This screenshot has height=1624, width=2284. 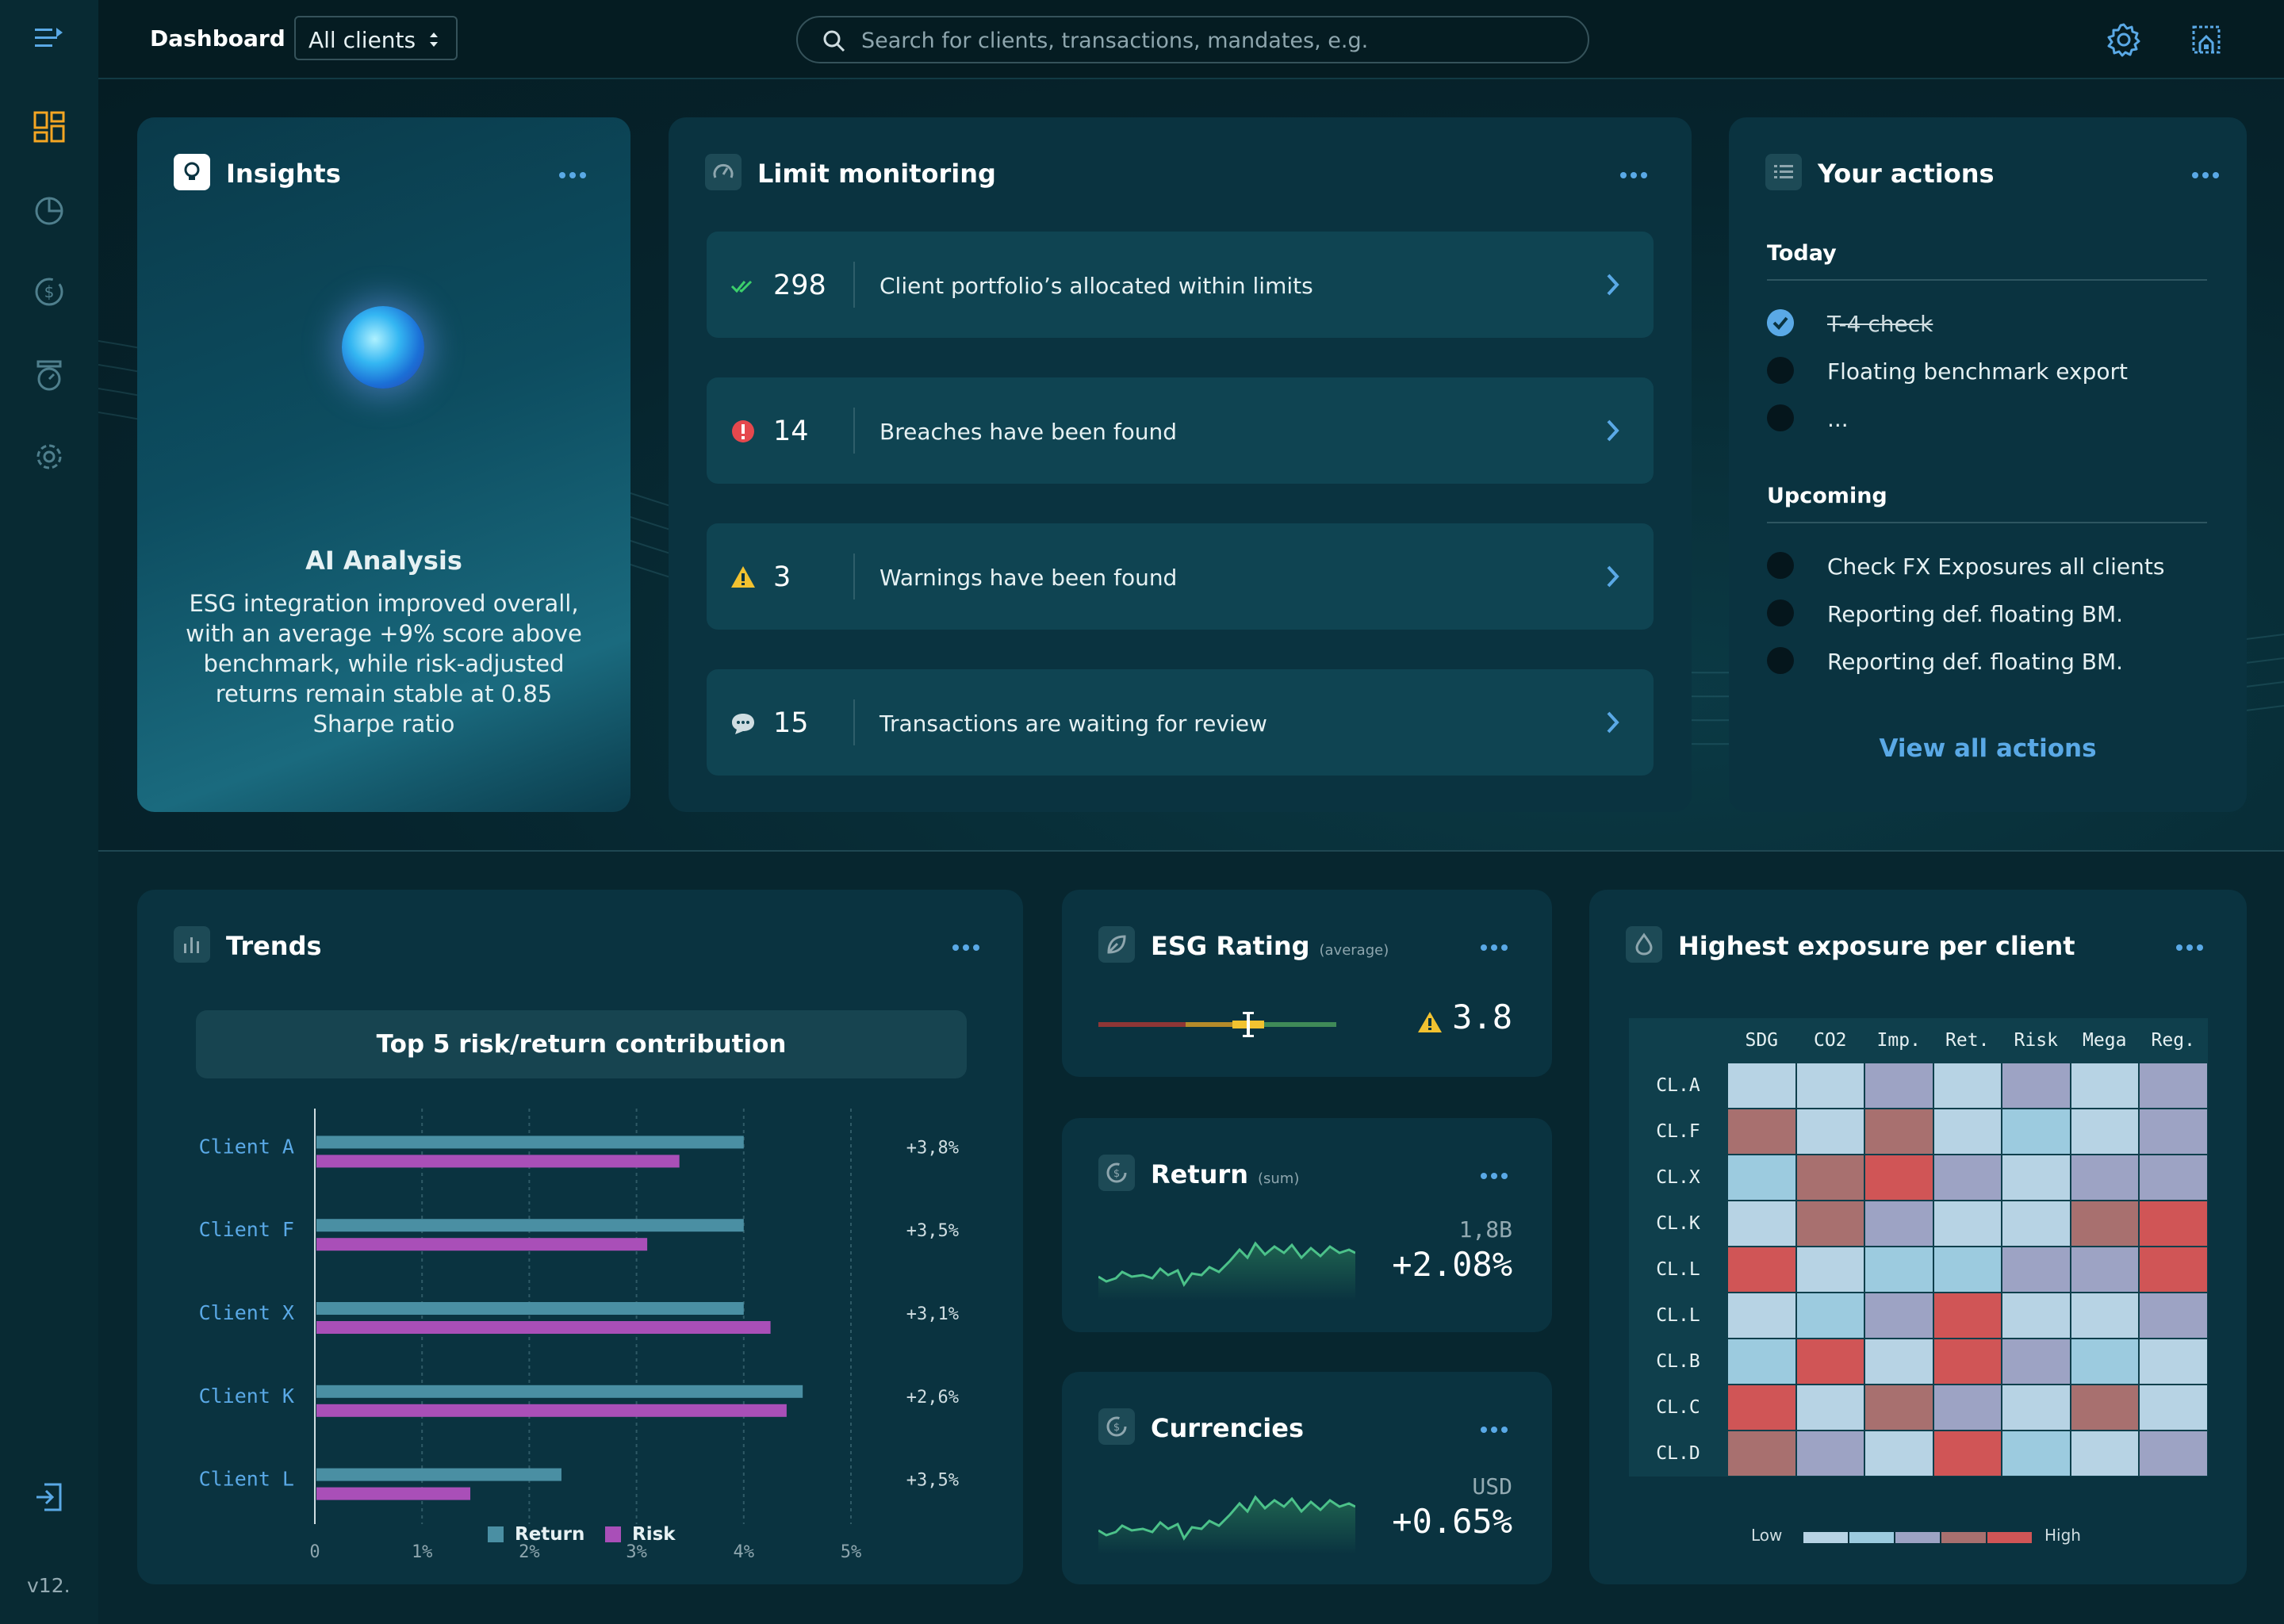 I want to click on return-more-button, so click(x=1498, y=1173).